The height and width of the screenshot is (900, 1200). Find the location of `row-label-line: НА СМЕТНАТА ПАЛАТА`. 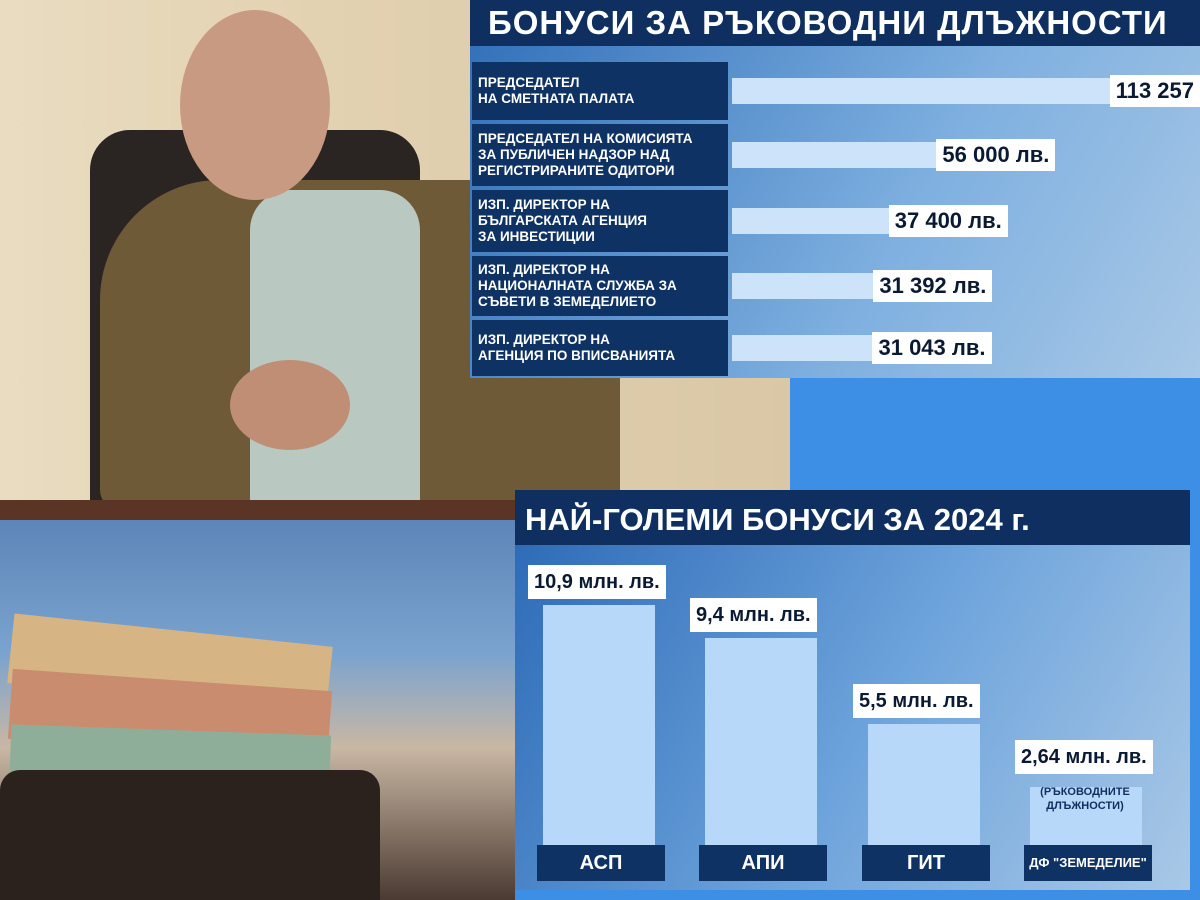

row-label-line: НА СМЕТНАТА ПАЛАТА is located at coordinates (556, 98).